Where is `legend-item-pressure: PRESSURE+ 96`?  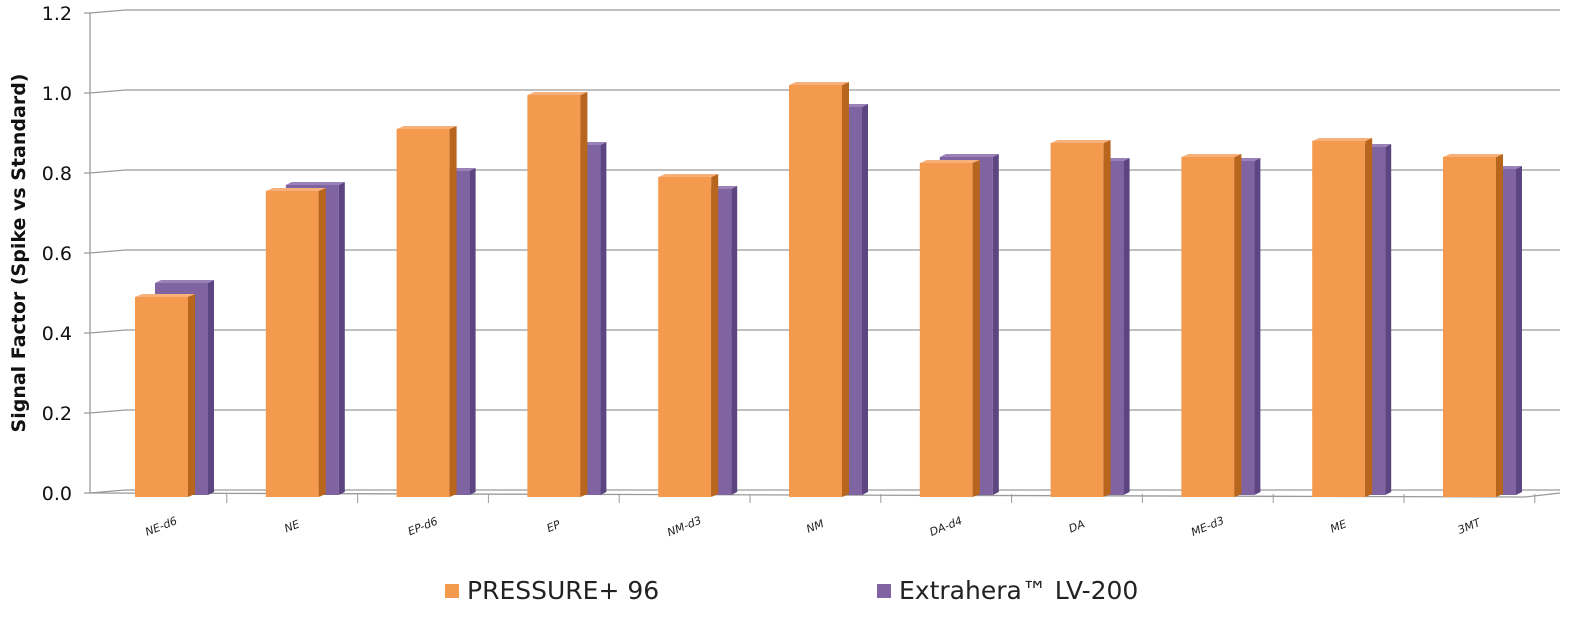
legend-item-pressure: PRESSURE+ 96 is located at coordinates (552, 590).